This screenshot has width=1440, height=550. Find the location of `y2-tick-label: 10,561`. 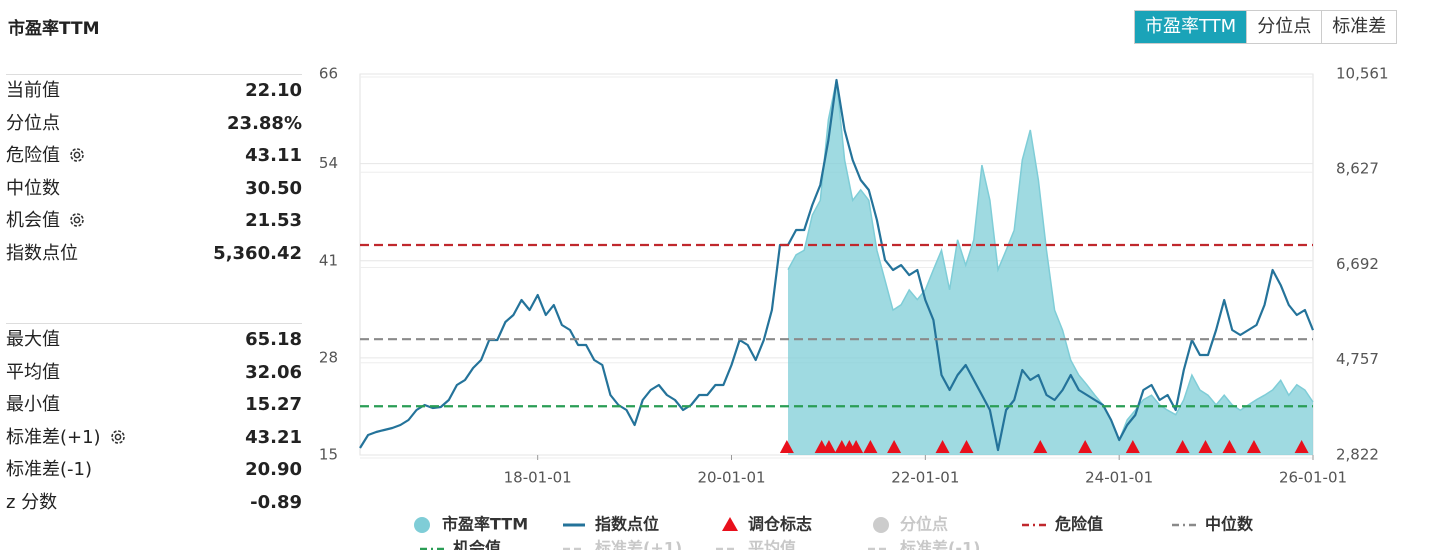

y2-tick-label: 10,561 is located at coordinates (1362, 74).